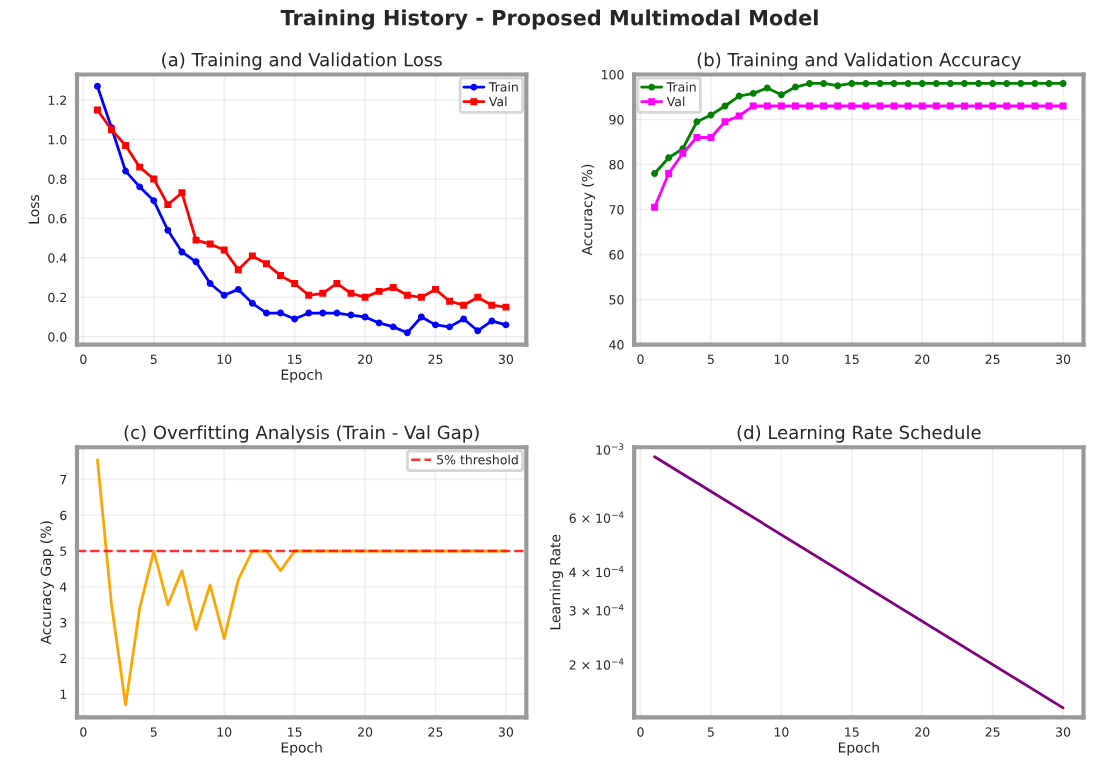 This screenshot has width=1100, height=784. What do you see at coordinates (301, 434) in the screenshot?
I see `chart-title: (c) Overfitting Analysis (Train - Val Gap)` at bounding box center [301, 434].